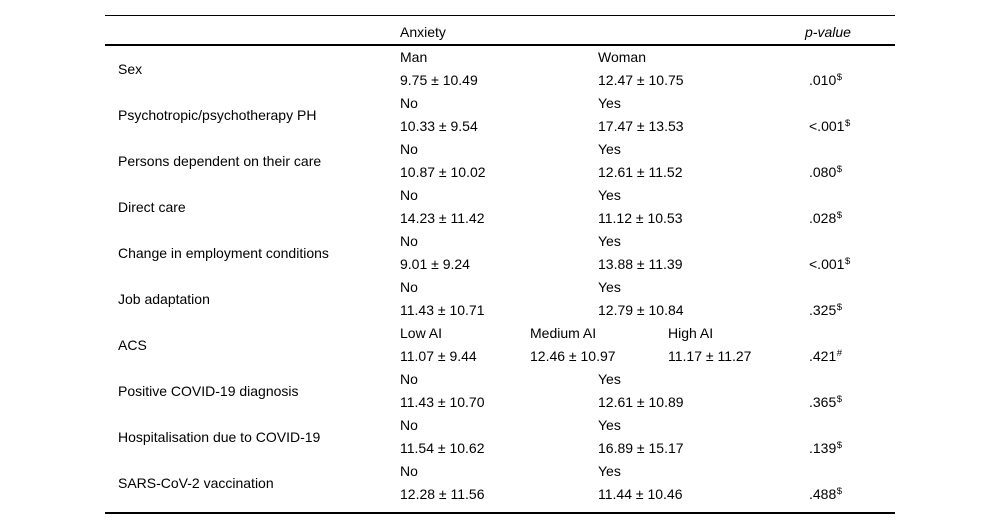  I want to click on anxiety-cell: High AI 11.17 ± 11.27, so click(709, 345).